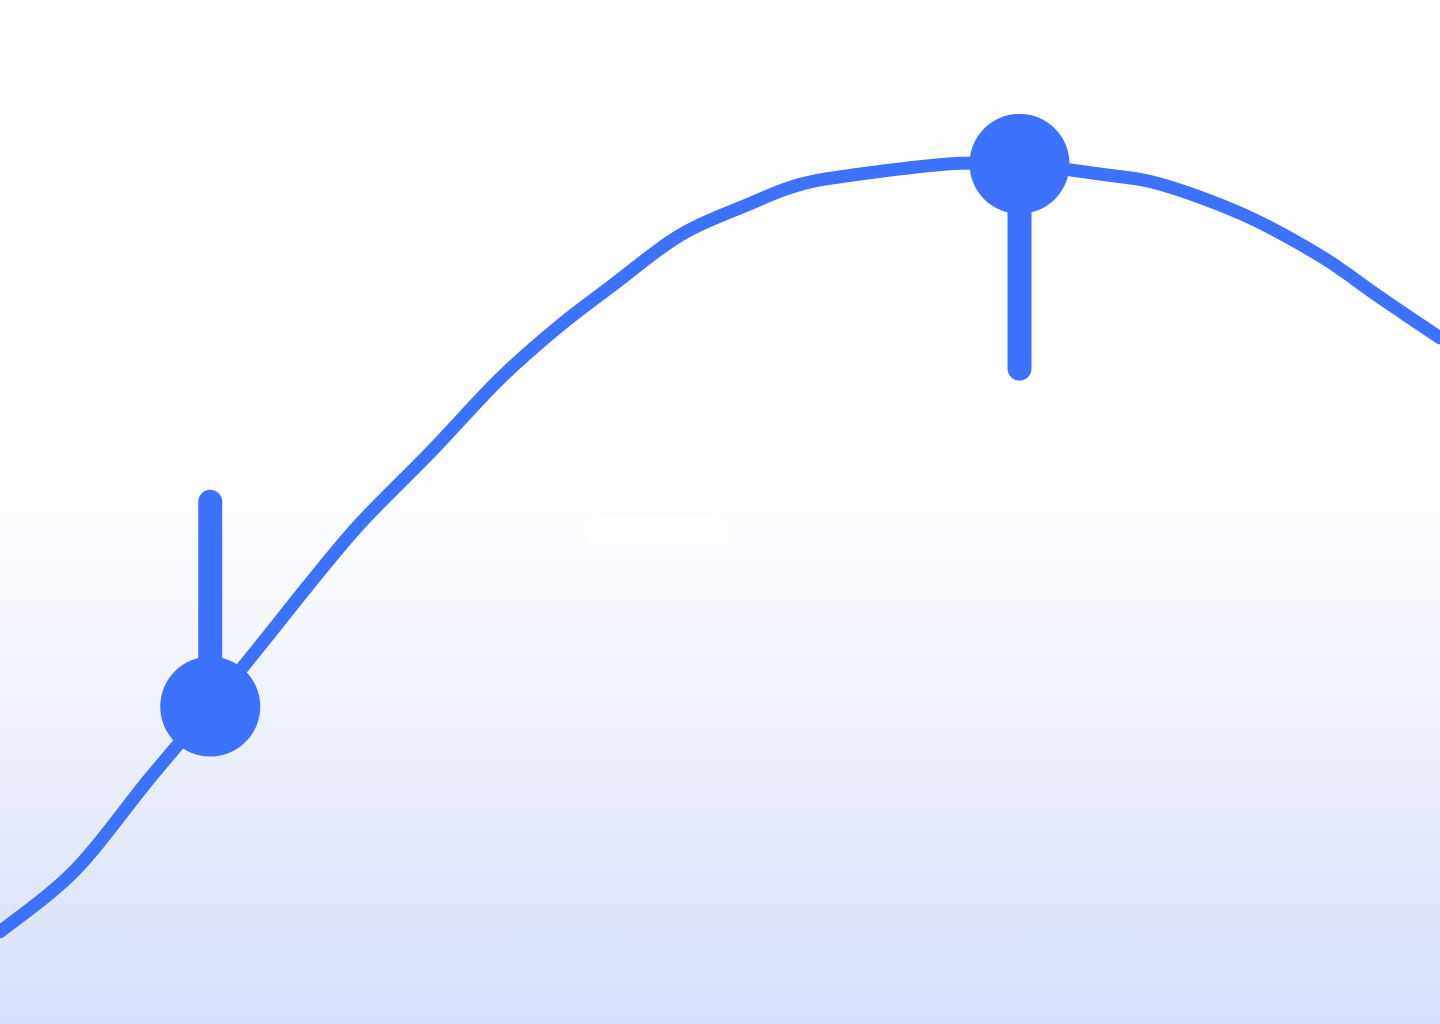 The height and width of the screenshot is (1024, 1440). Describe the element at coordinates (657, 531) in the screenshot. I see `glare-highlight` at that location.